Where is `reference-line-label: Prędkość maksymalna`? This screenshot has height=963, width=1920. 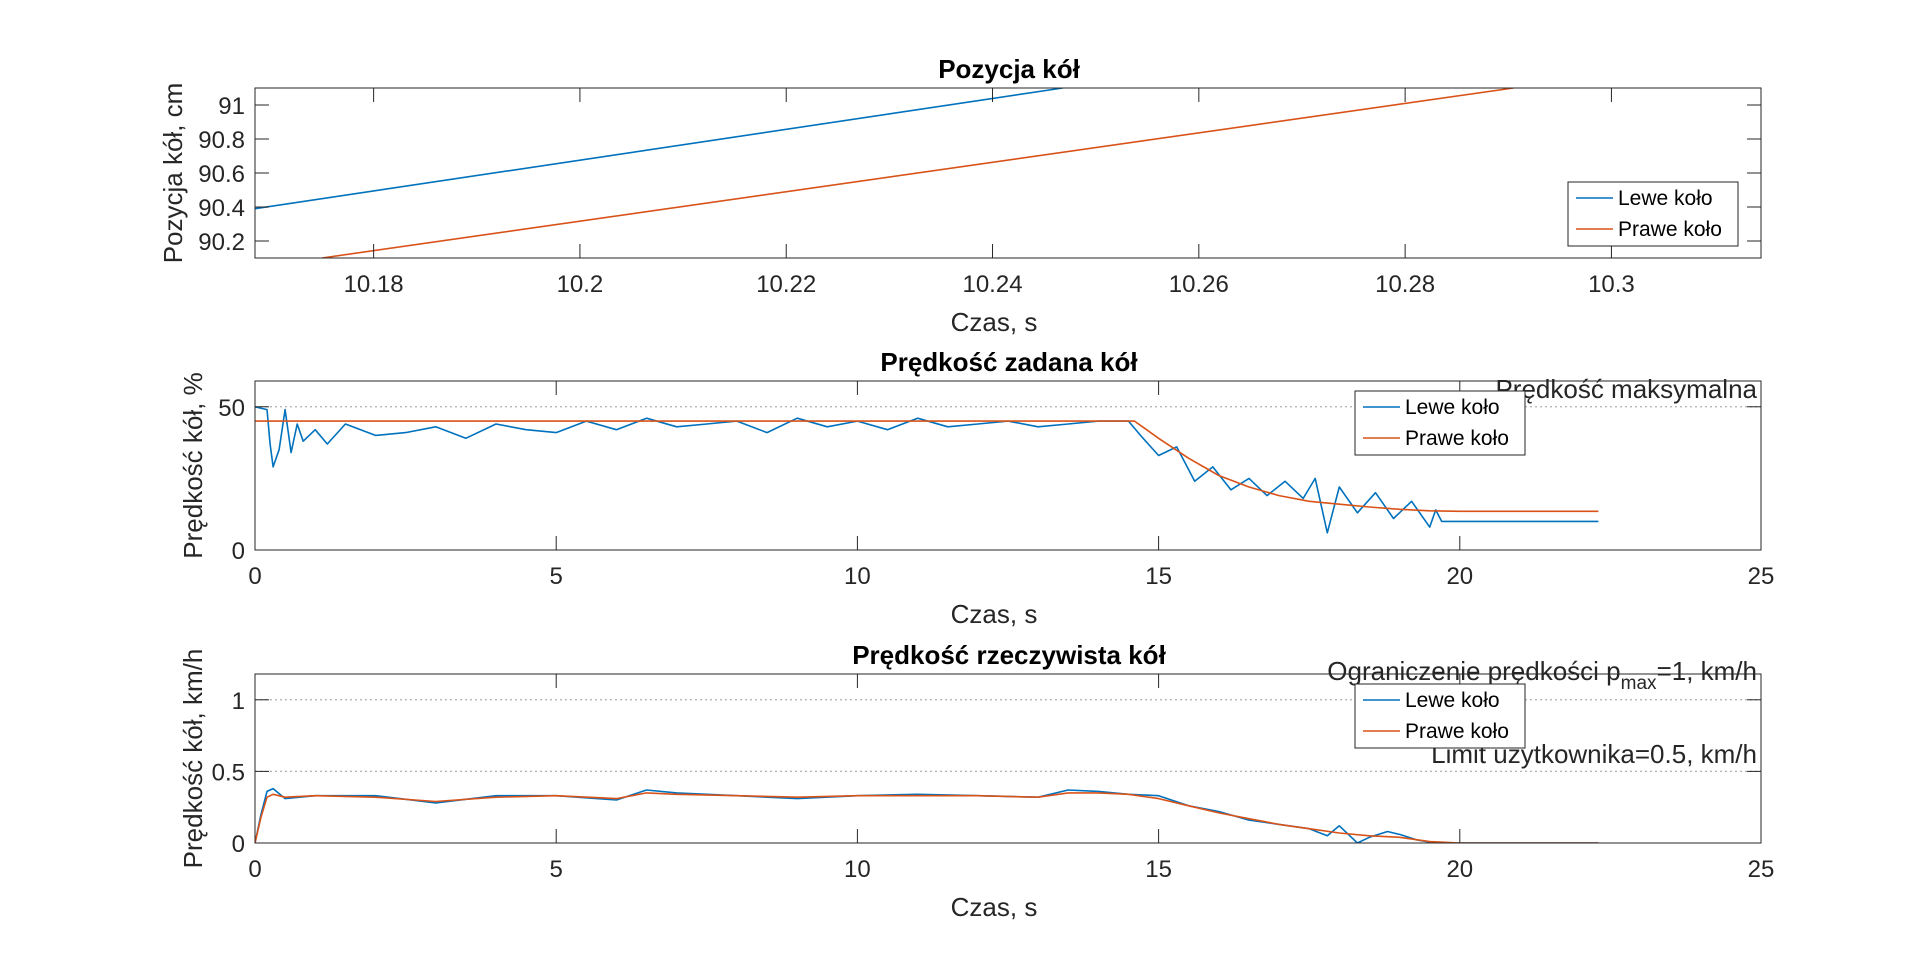
reference-line-label: Prędkość maksymalna is located at coordinates (1626, 389).